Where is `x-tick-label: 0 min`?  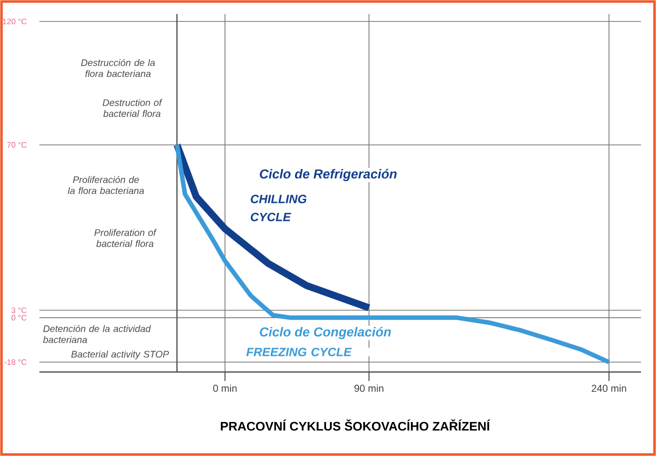
x-tick-label: 0 min is located at coordinates (225, 388).